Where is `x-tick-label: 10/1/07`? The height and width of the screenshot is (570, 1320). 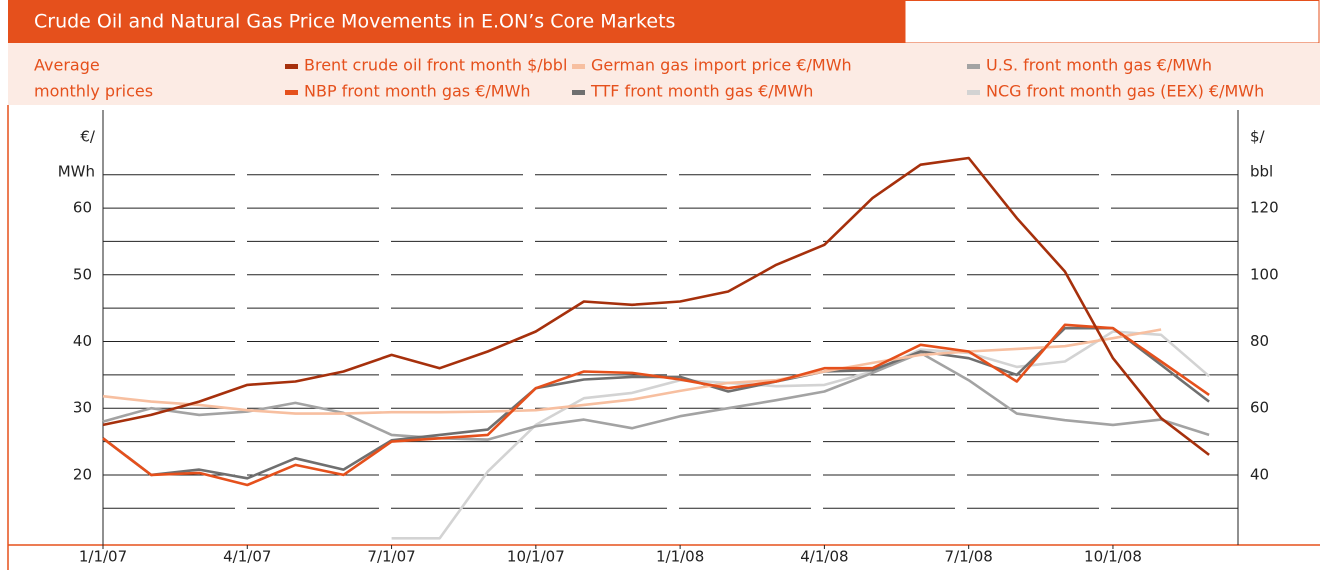
x-tick-label: 10/1/07 is located at coordinates (536, 557).